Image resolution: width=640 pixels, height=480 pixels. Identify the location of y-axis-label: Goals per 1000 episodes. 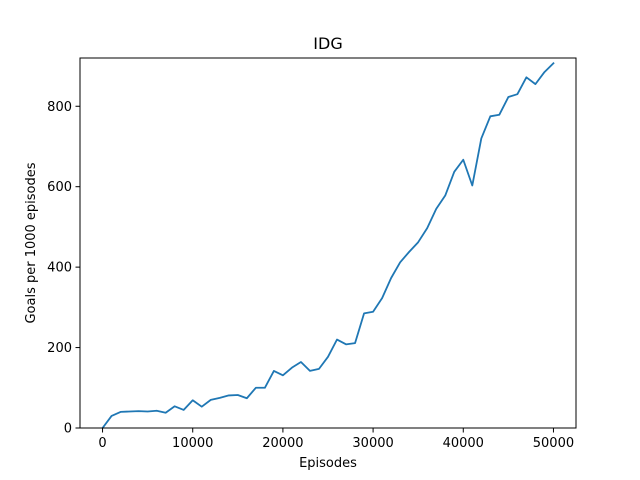
(31, 242).